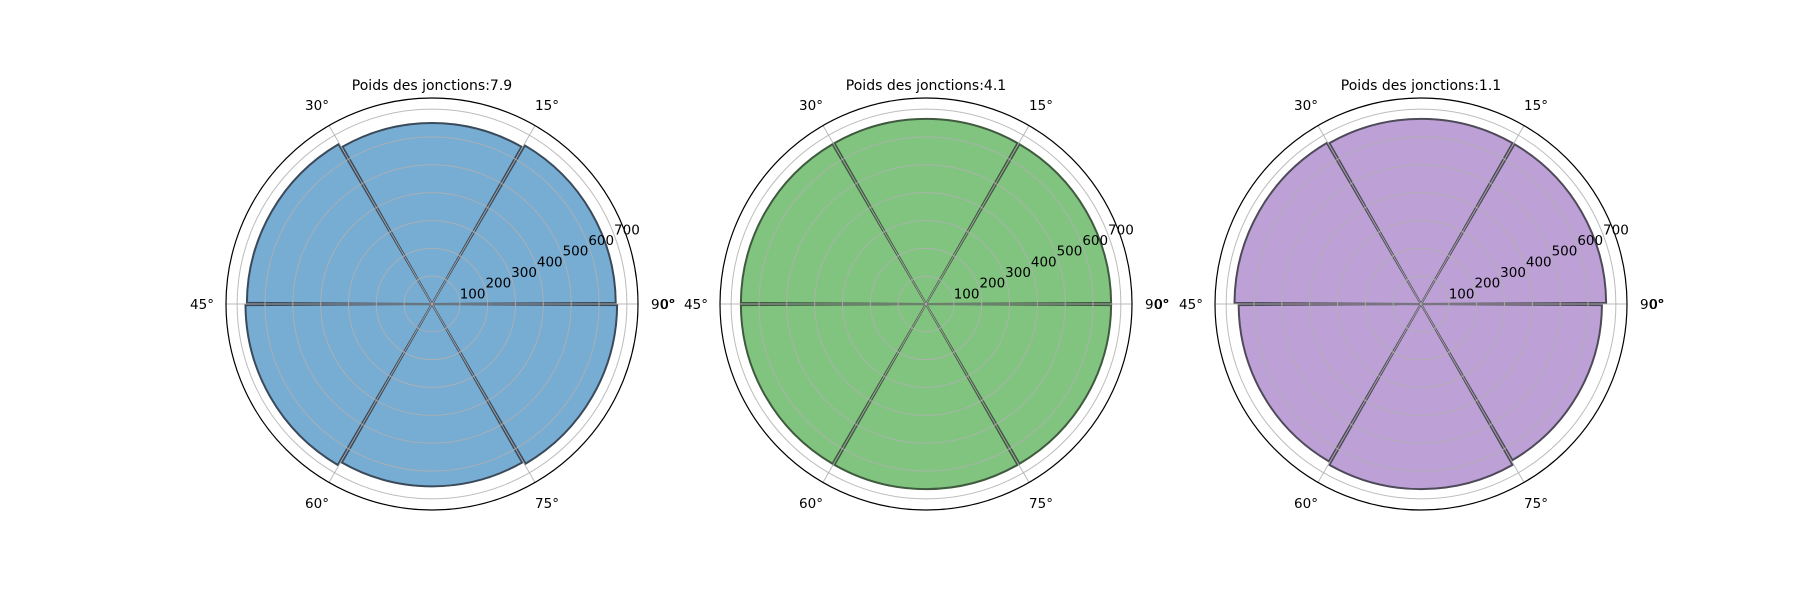  What do you see at coordinates (926, 86) in the screenshot?
I see `subplot-title: Poids des jonctions:4.1` at bounding box center [926, 86].